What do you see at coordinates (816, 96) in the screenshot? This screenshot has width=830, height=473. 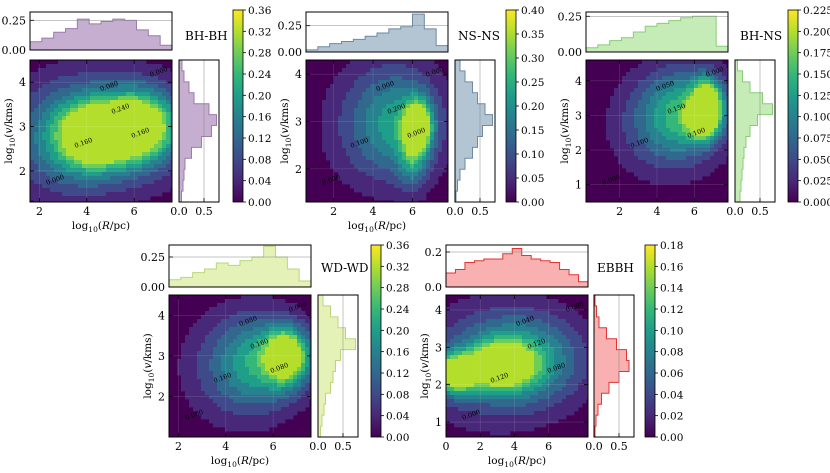 I see `colorbar-tick-label: 0.125` at bounding box center [816, 96].